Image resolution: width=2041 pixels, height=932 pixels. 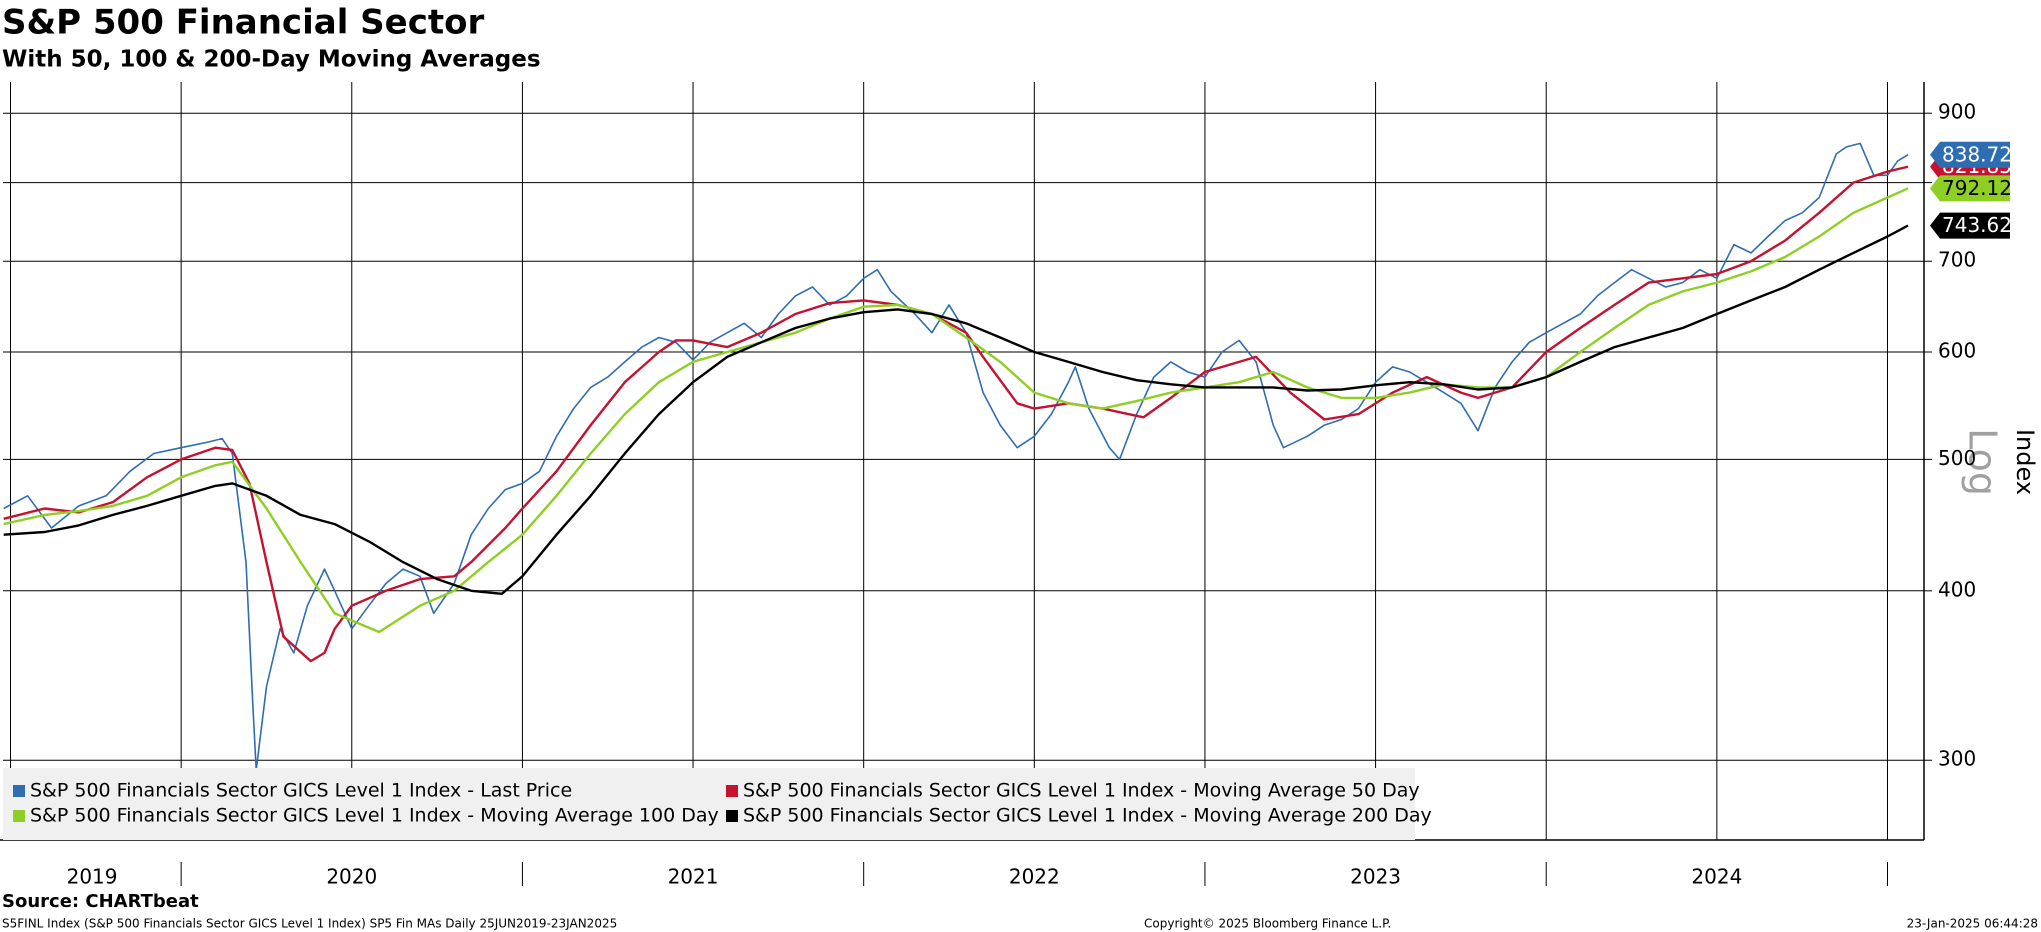 What do you see at coordinates (351, 877) in the screenshot?
I see `x-tick-label: 2020` at bounding box center [351, 877].